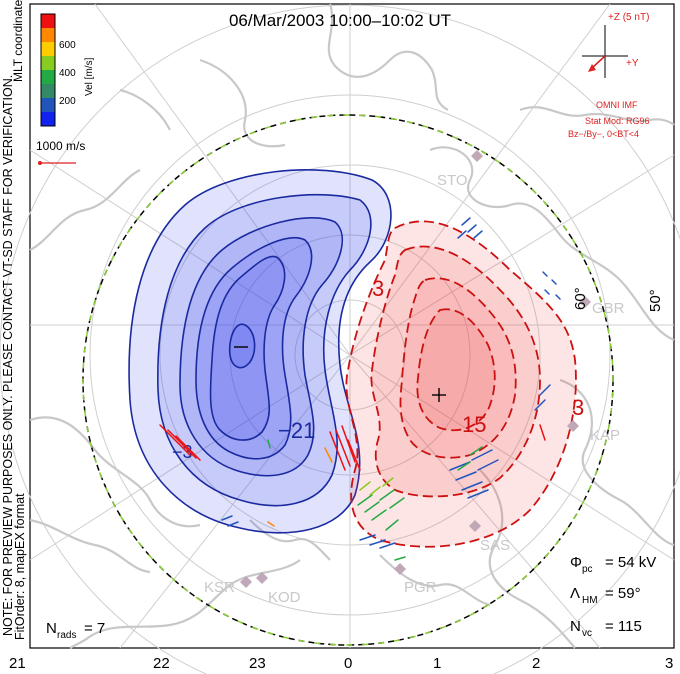 Image resolution: width=680 pixels, height=674 pixels. I want to click on mlt-axis: 21 22 23 0 1 2 3, so click(341, 663).